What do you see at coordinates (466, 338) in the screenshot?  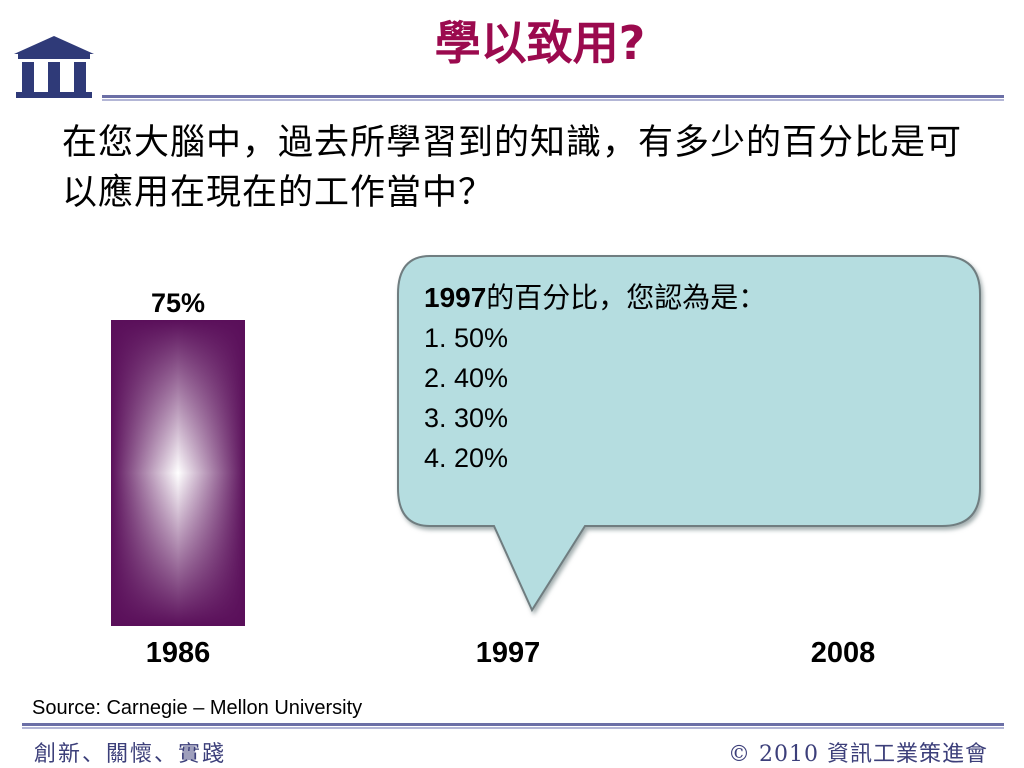 I see `answer-option-1: 1. 50%` at bounding box center [466, 338].